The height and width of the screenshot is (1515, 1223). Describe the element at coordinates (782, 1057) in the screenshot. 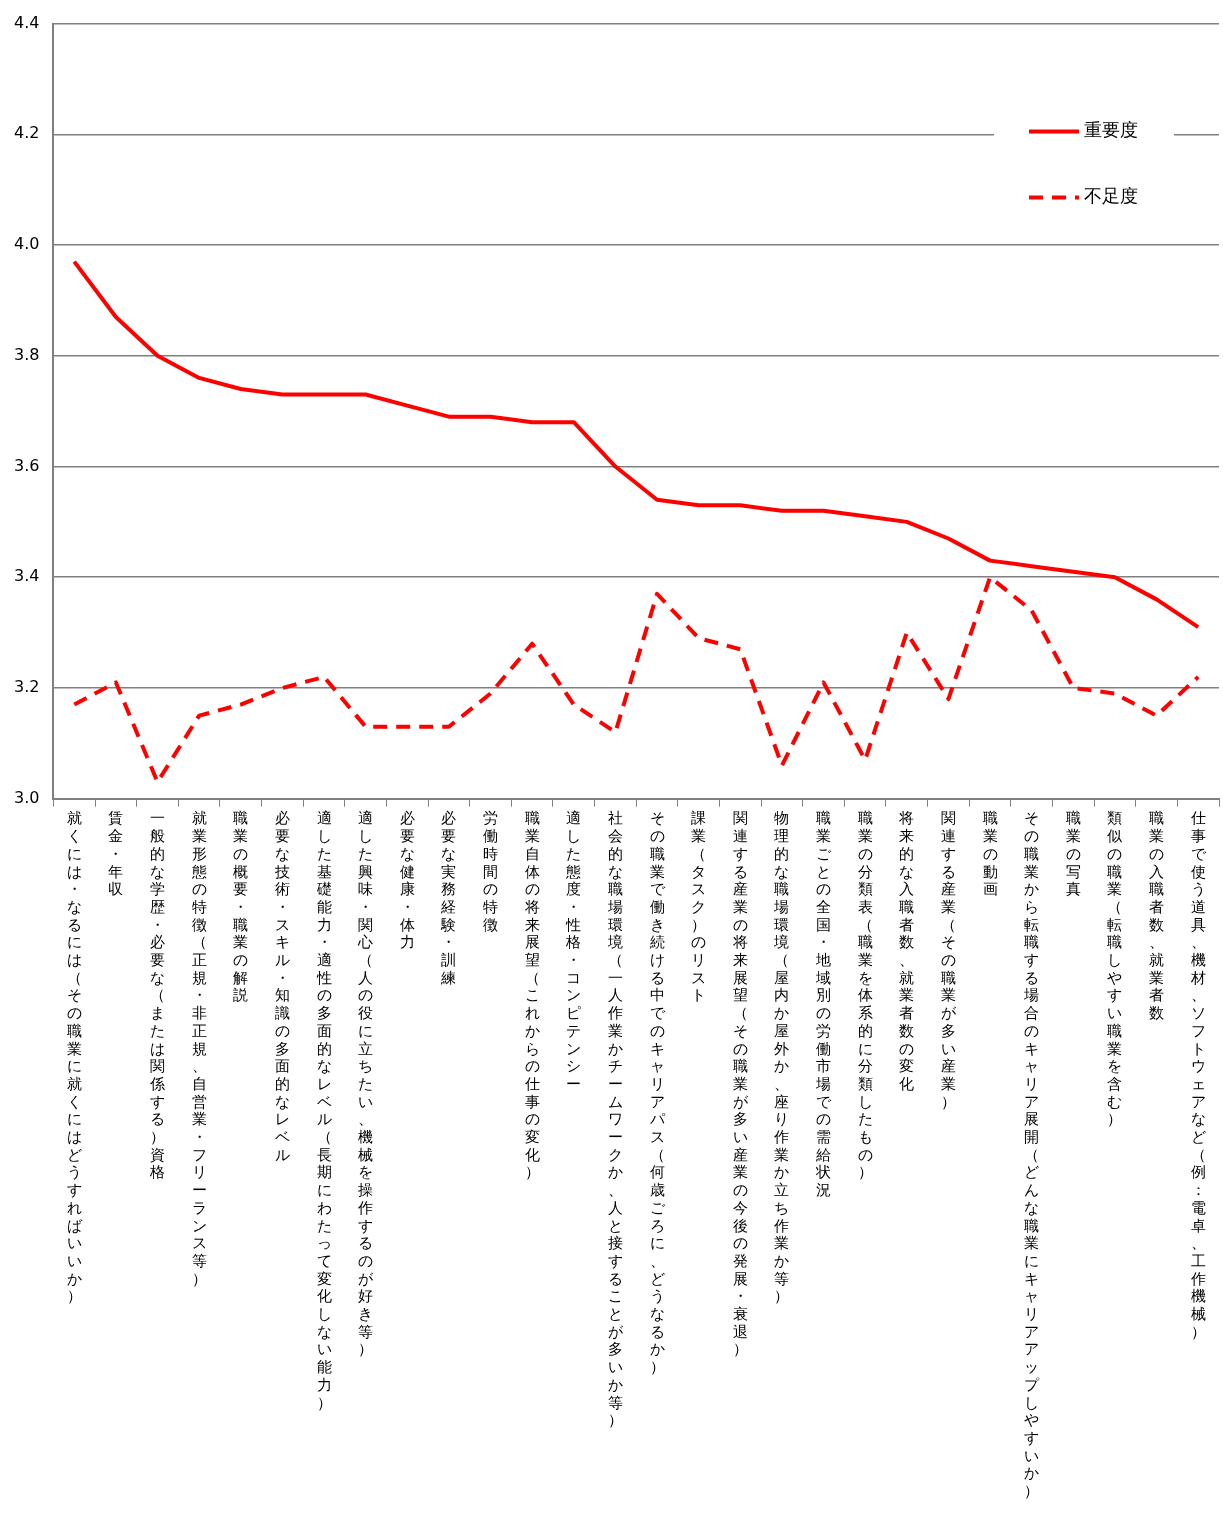

I see `category-label: 物理的な職場環境（屋内か屋外か、座り作業か立ち作業か等）` at that location.